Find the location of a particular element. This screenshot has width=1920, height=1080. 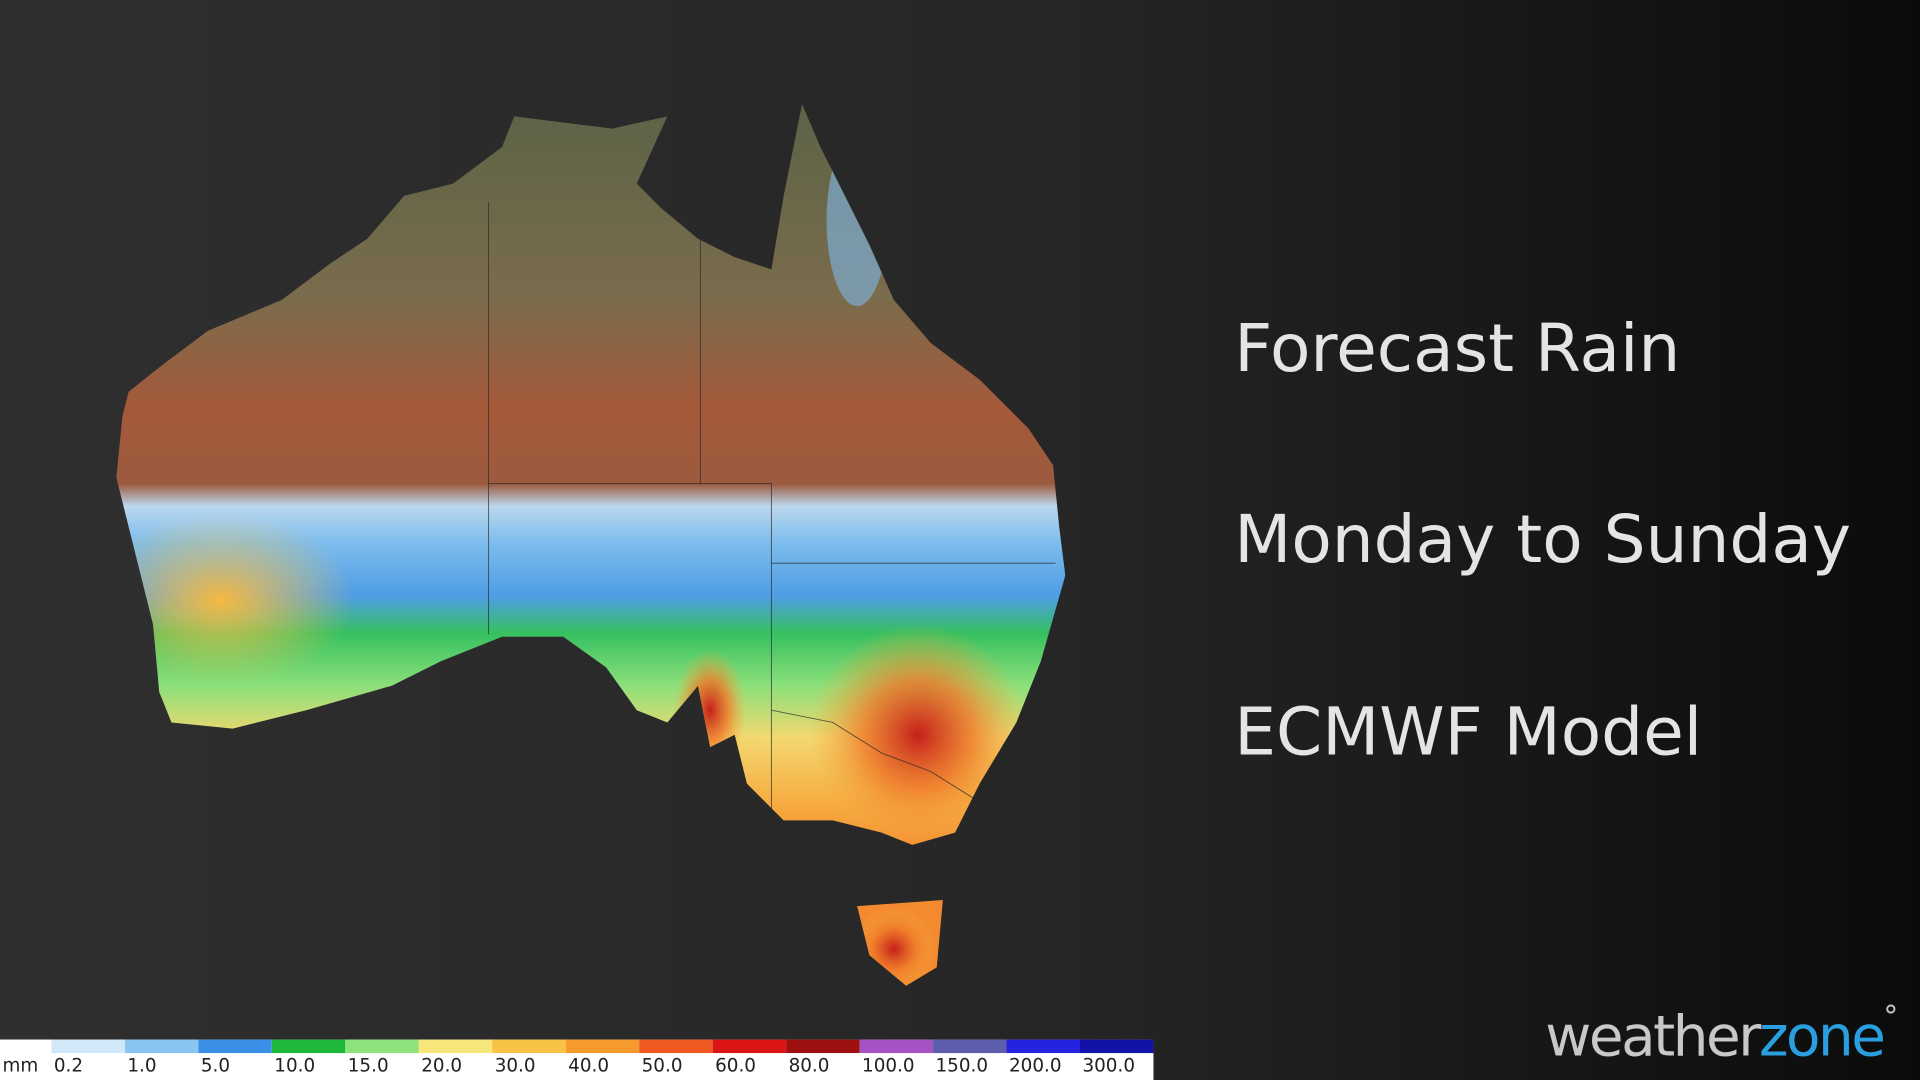

legend-label: 80.0 is located at coordinates (809, 1065).